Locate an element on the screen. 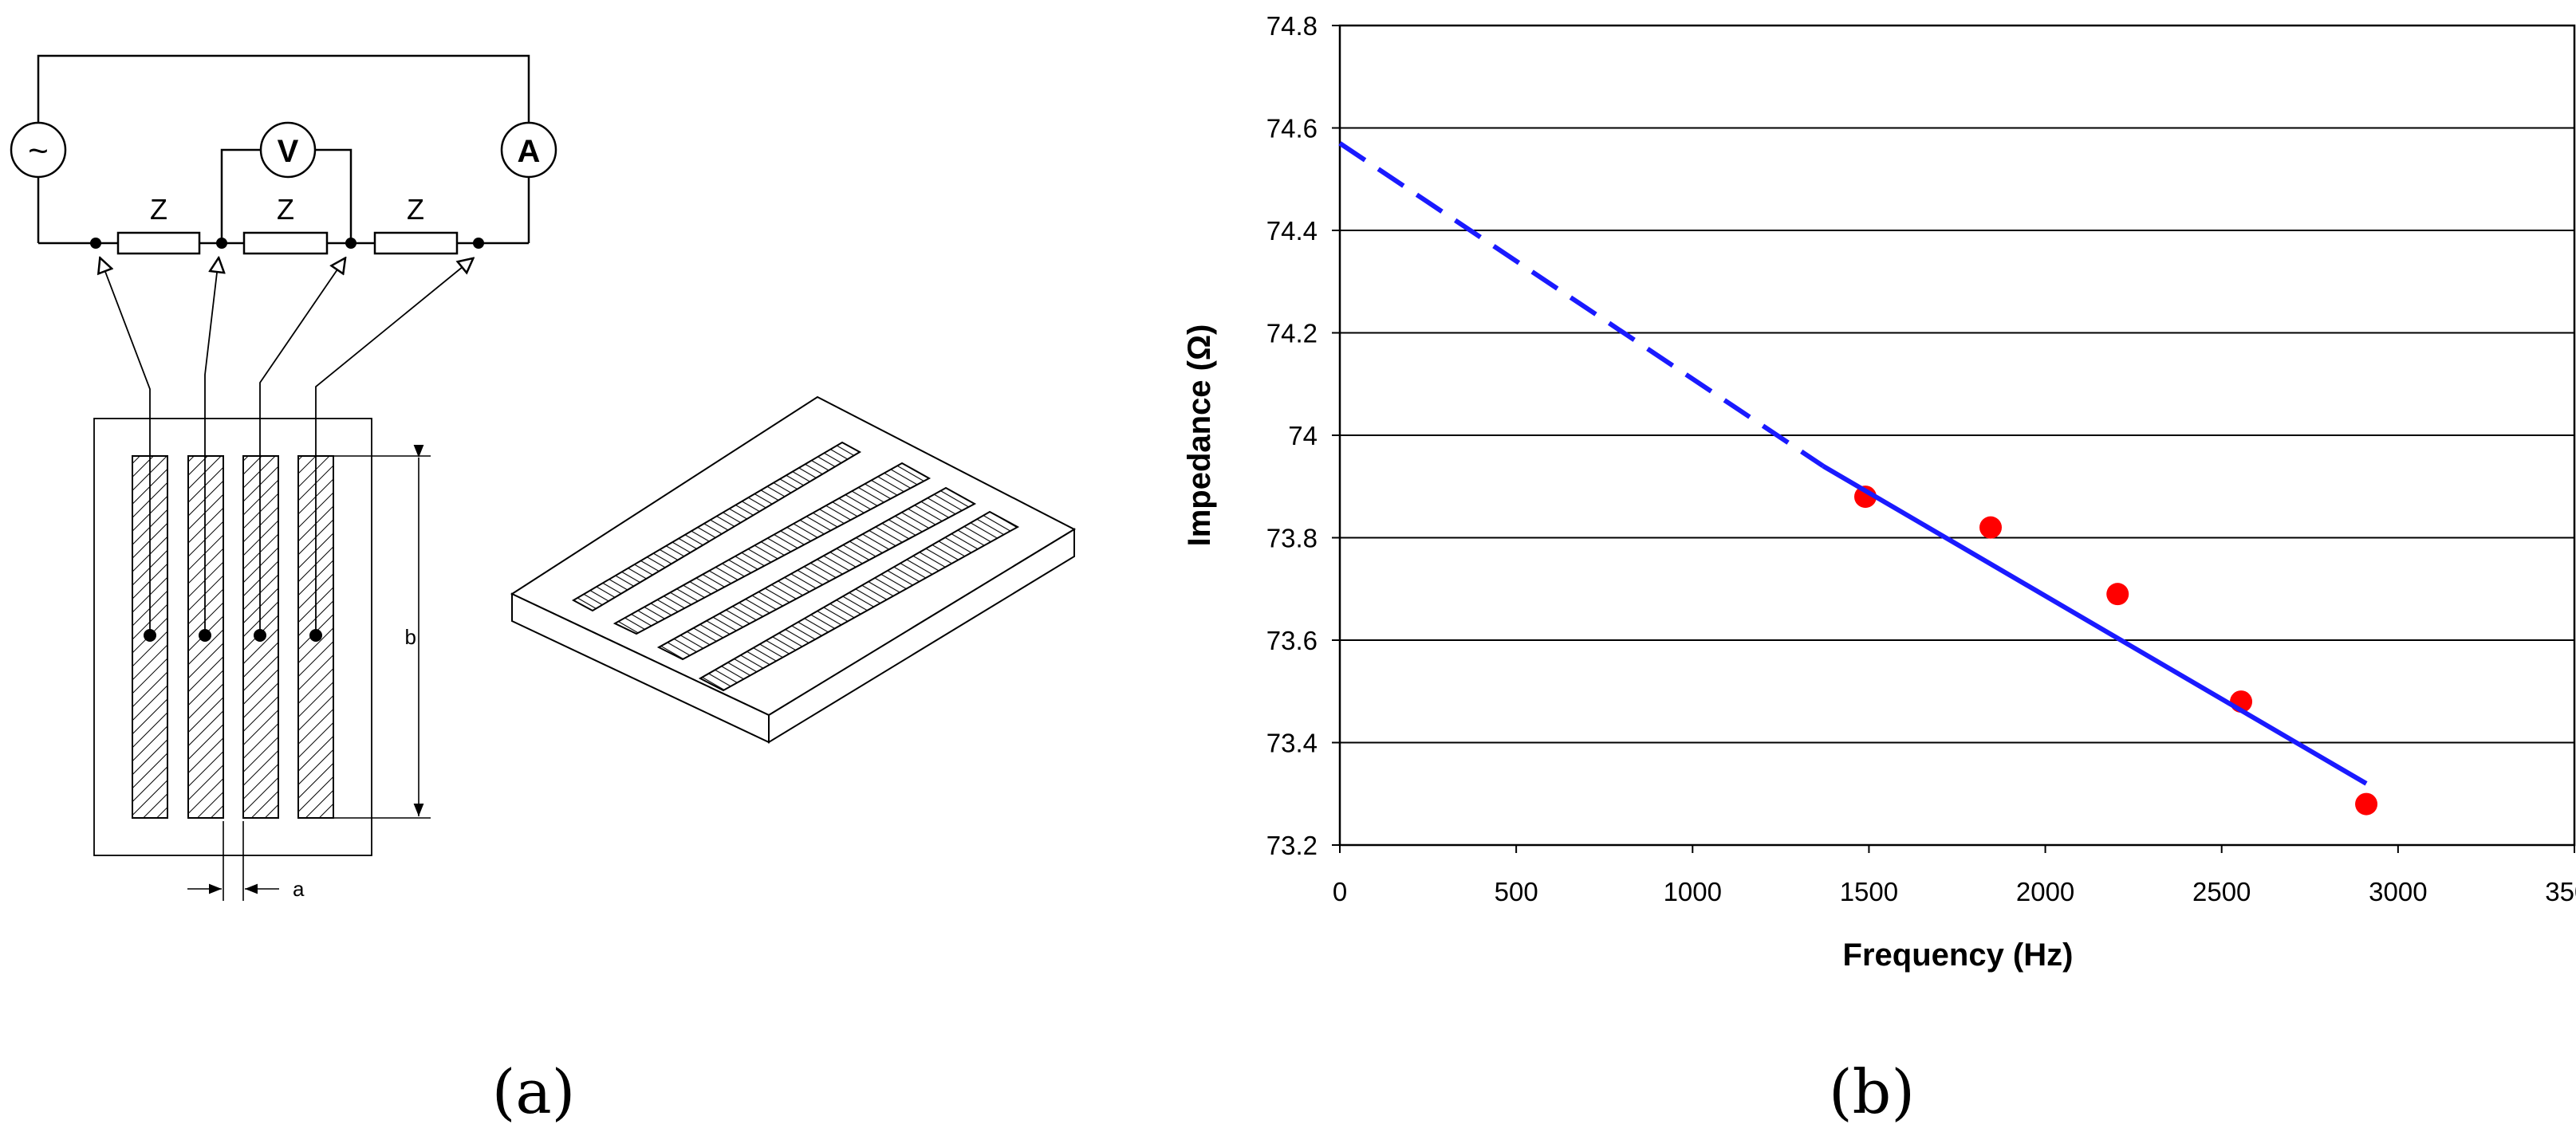 This screenshot has height=1140, width=2576. y-axis-label: Impedance (Ω) is located at coordinates (1199, 435).